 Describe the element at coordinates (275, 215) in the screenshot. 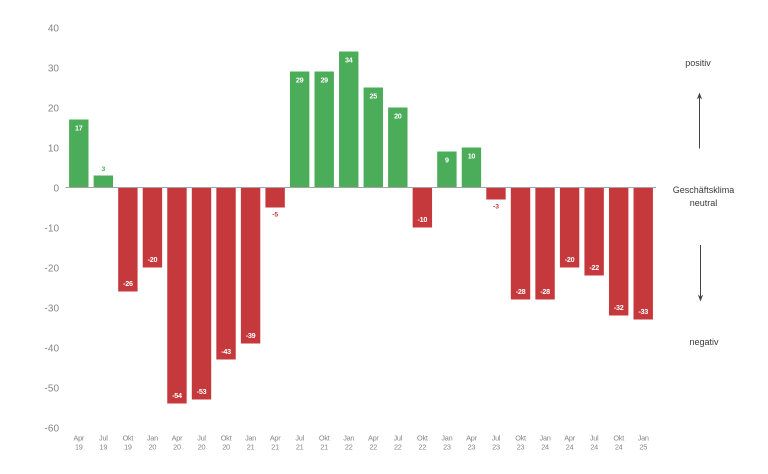

I see `svg-text: -5` at that location.